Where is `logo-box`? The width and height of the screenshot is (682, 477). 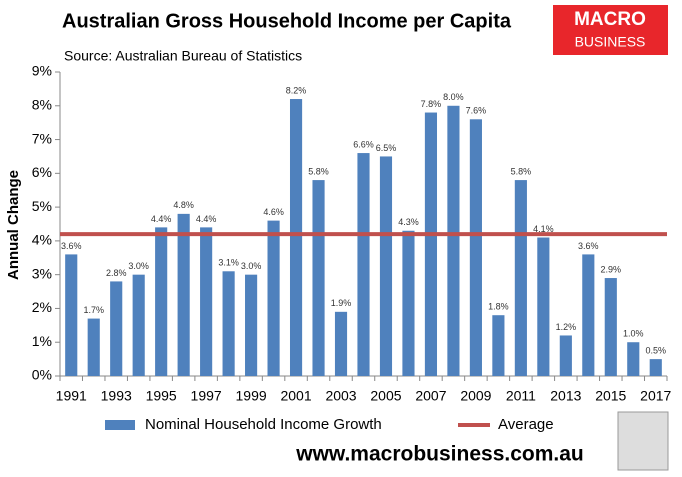 logo-box is located at coordinates (610, 30).